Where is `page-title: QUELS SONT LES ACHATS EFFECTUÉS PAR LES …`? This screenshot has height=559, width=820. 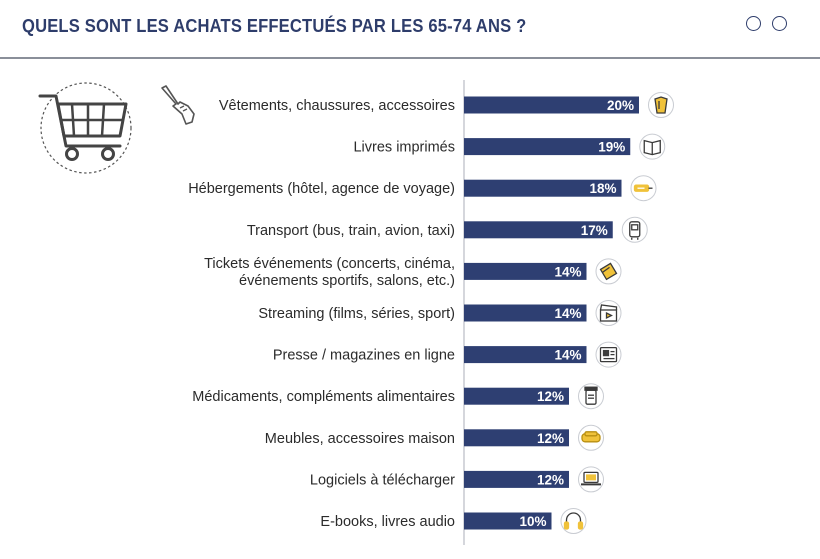 page-title: QUELS SONT LES ACHATS EFFECTUÉS PAR LES … is located at coordinates (274, 26).